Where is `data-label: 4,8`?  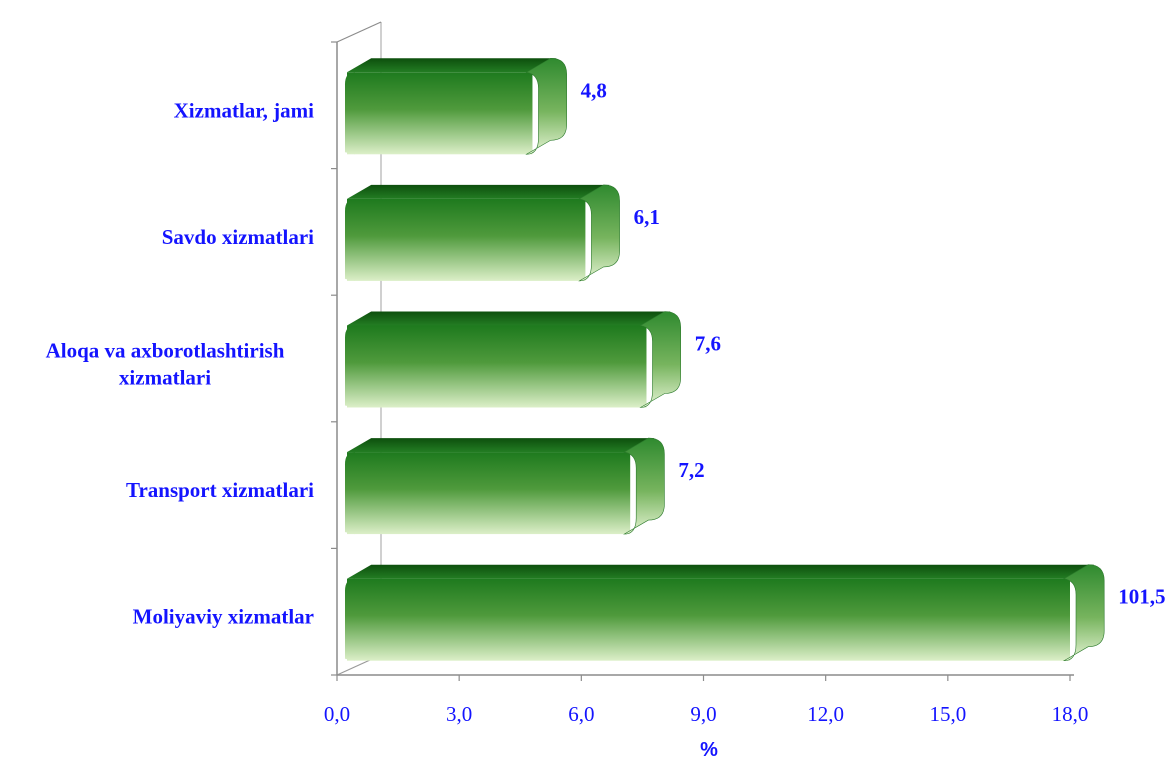
data-label: 4,8 is located at coordinates (594, 90).